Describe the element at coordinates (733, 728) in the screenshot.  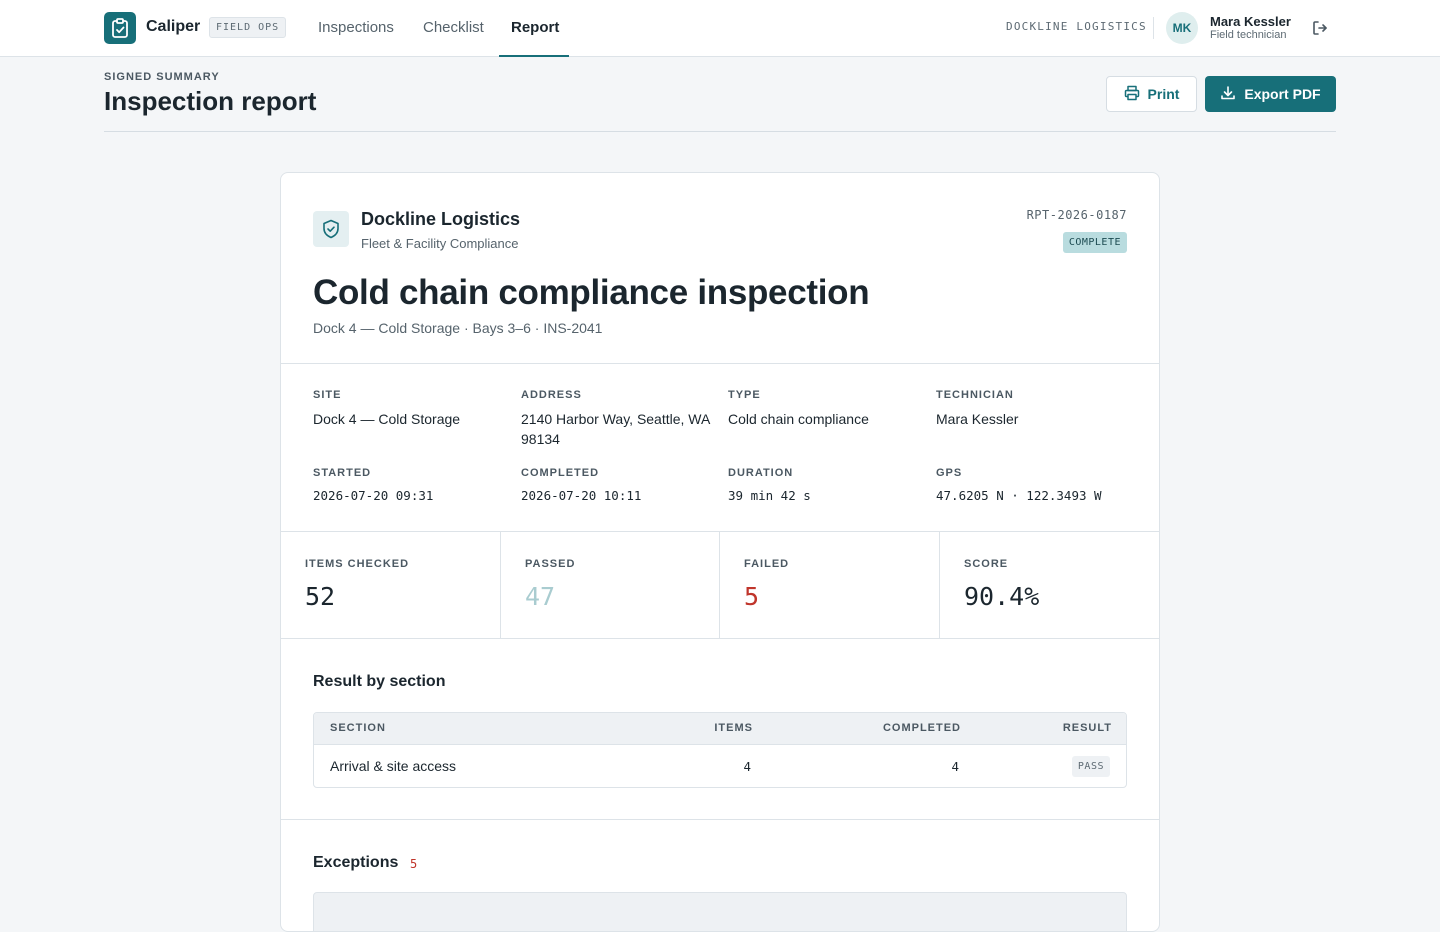
I see `col-items: ITEMS` at that location.